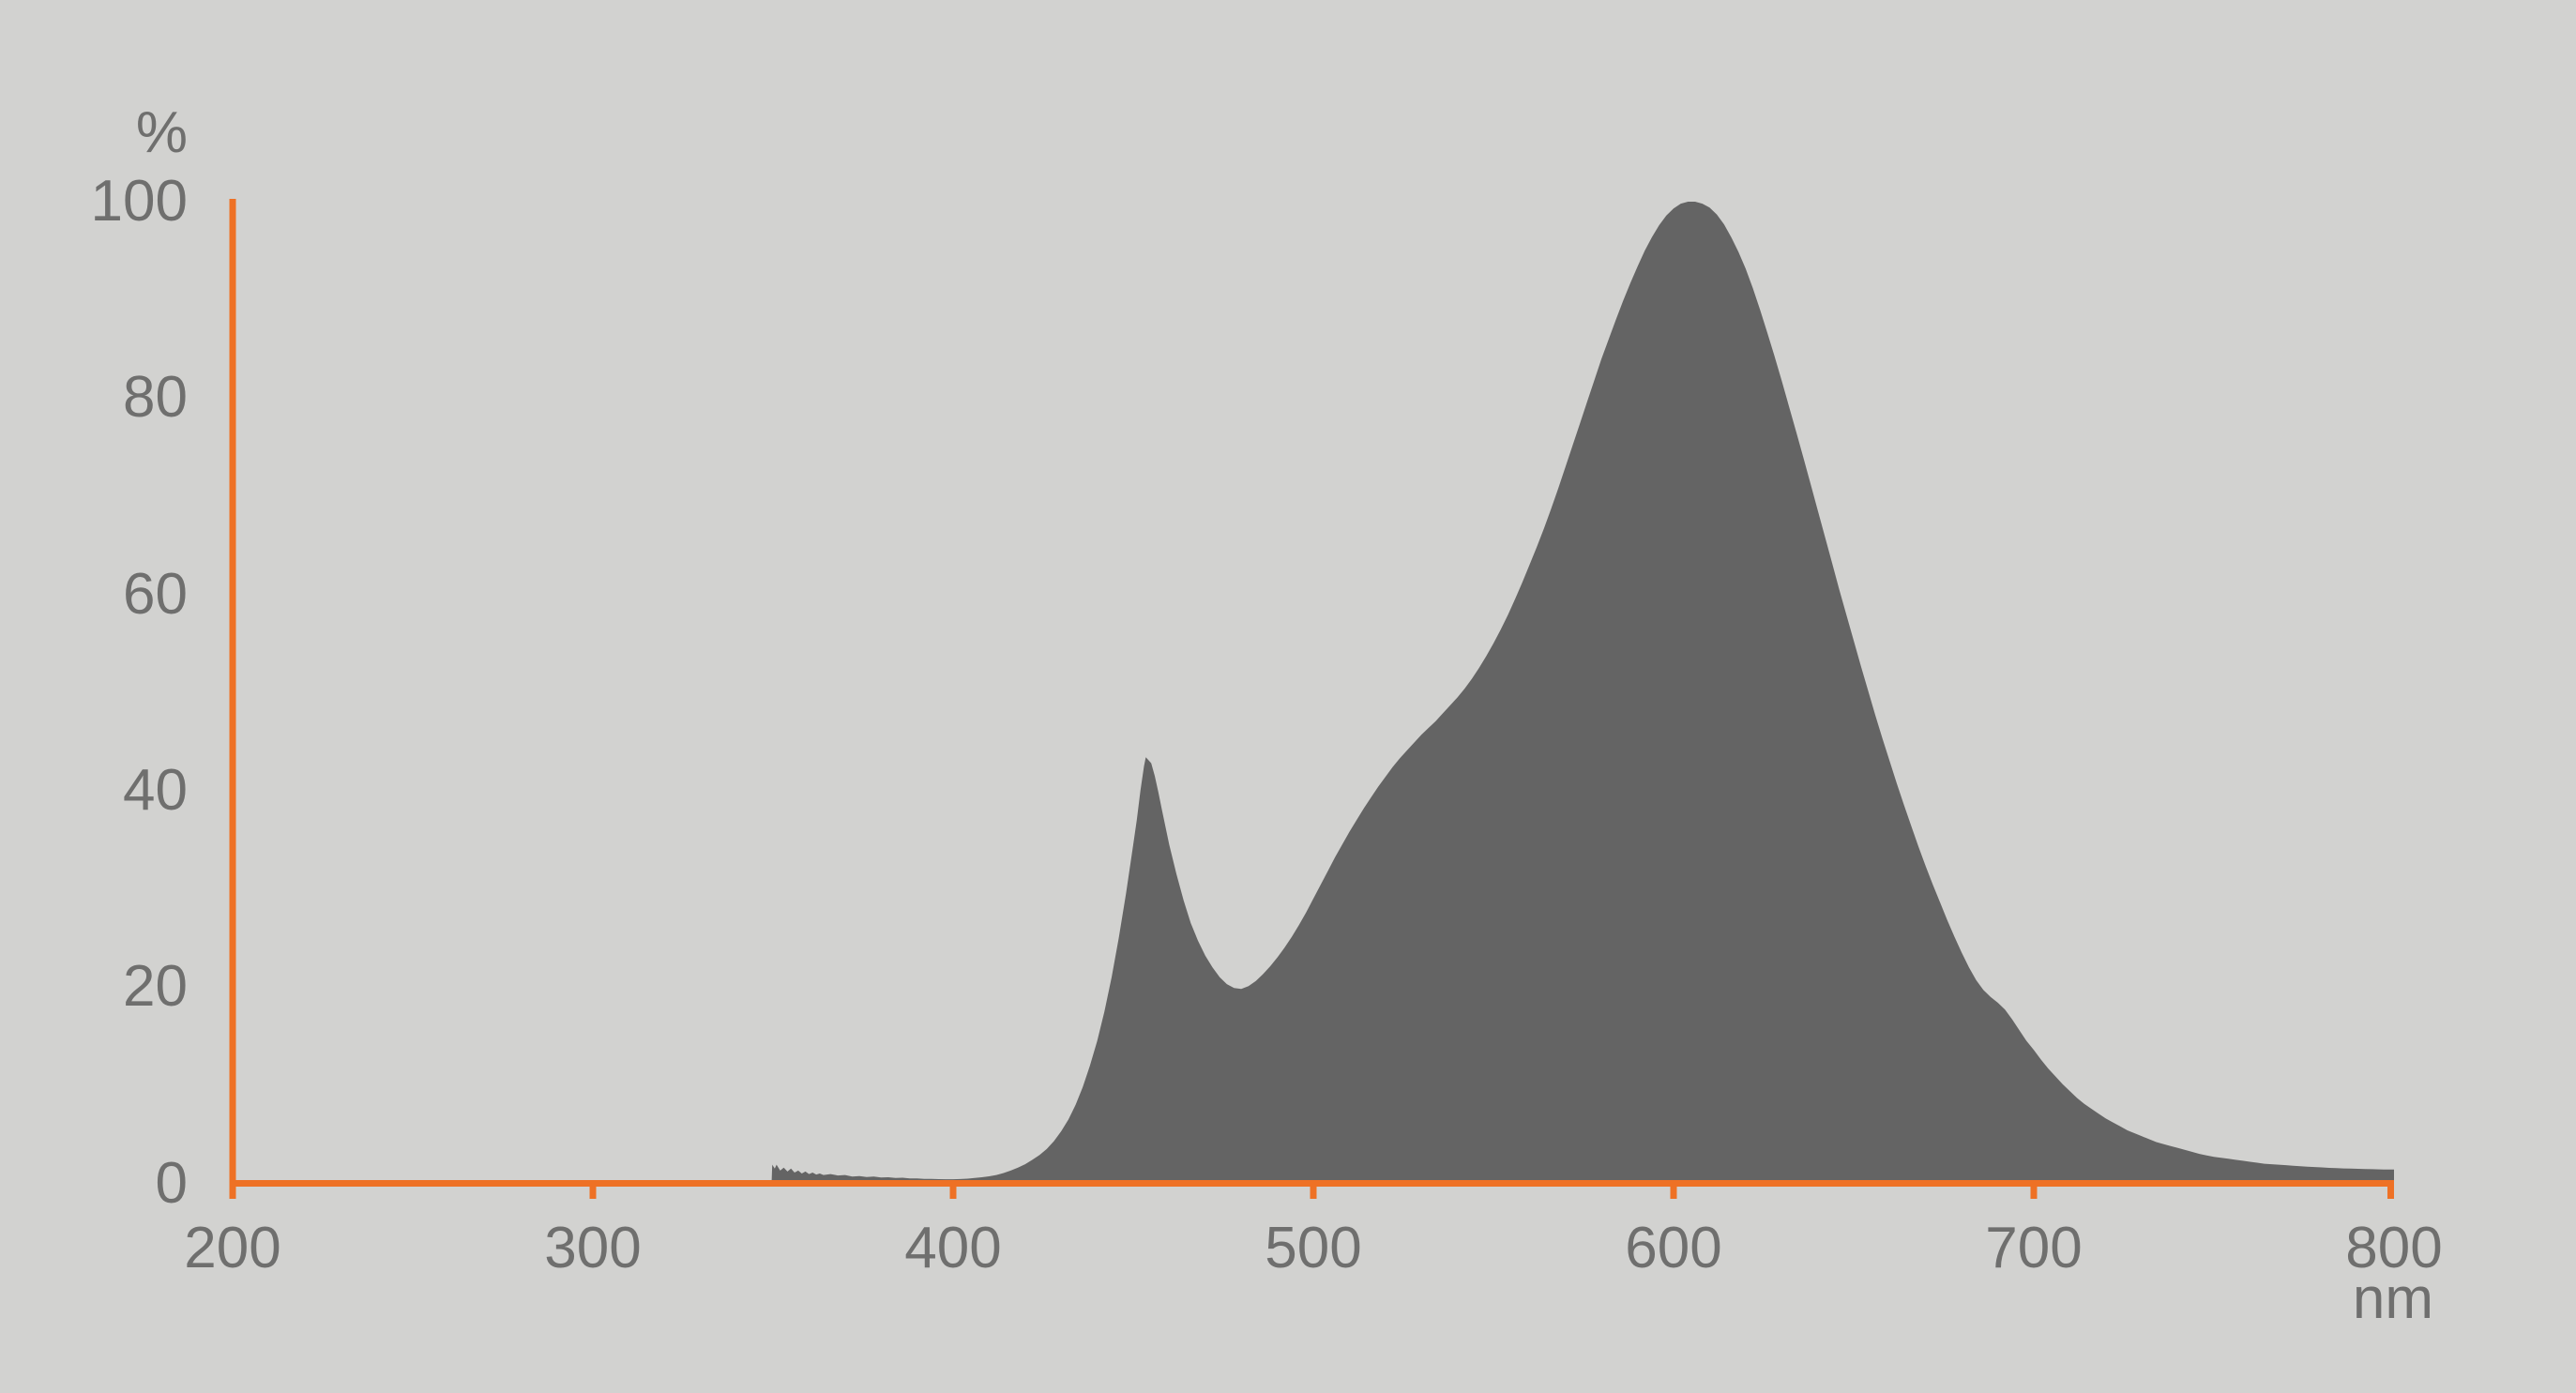 The height and width of the screenshot is (1393, 2576). I want to click on y-tick-label: 0, so click(172, 1183).